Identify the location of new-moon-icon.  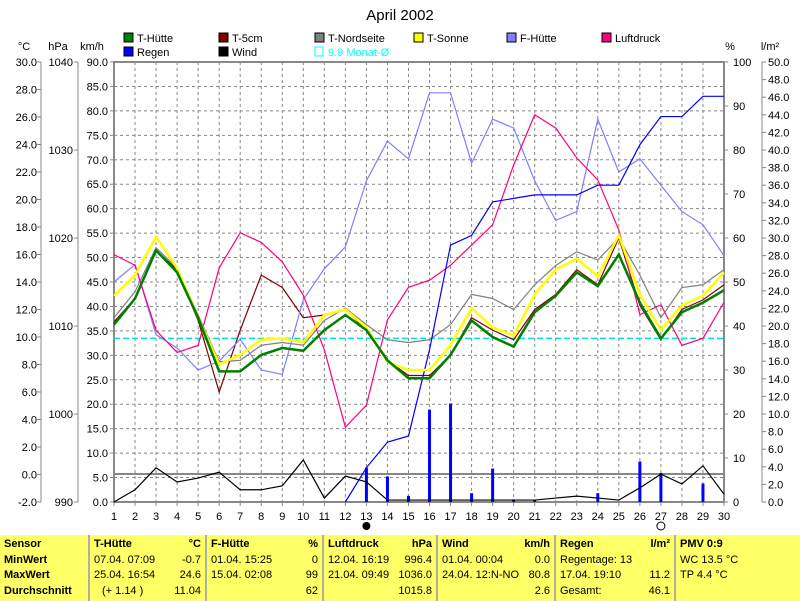
(366, 526).